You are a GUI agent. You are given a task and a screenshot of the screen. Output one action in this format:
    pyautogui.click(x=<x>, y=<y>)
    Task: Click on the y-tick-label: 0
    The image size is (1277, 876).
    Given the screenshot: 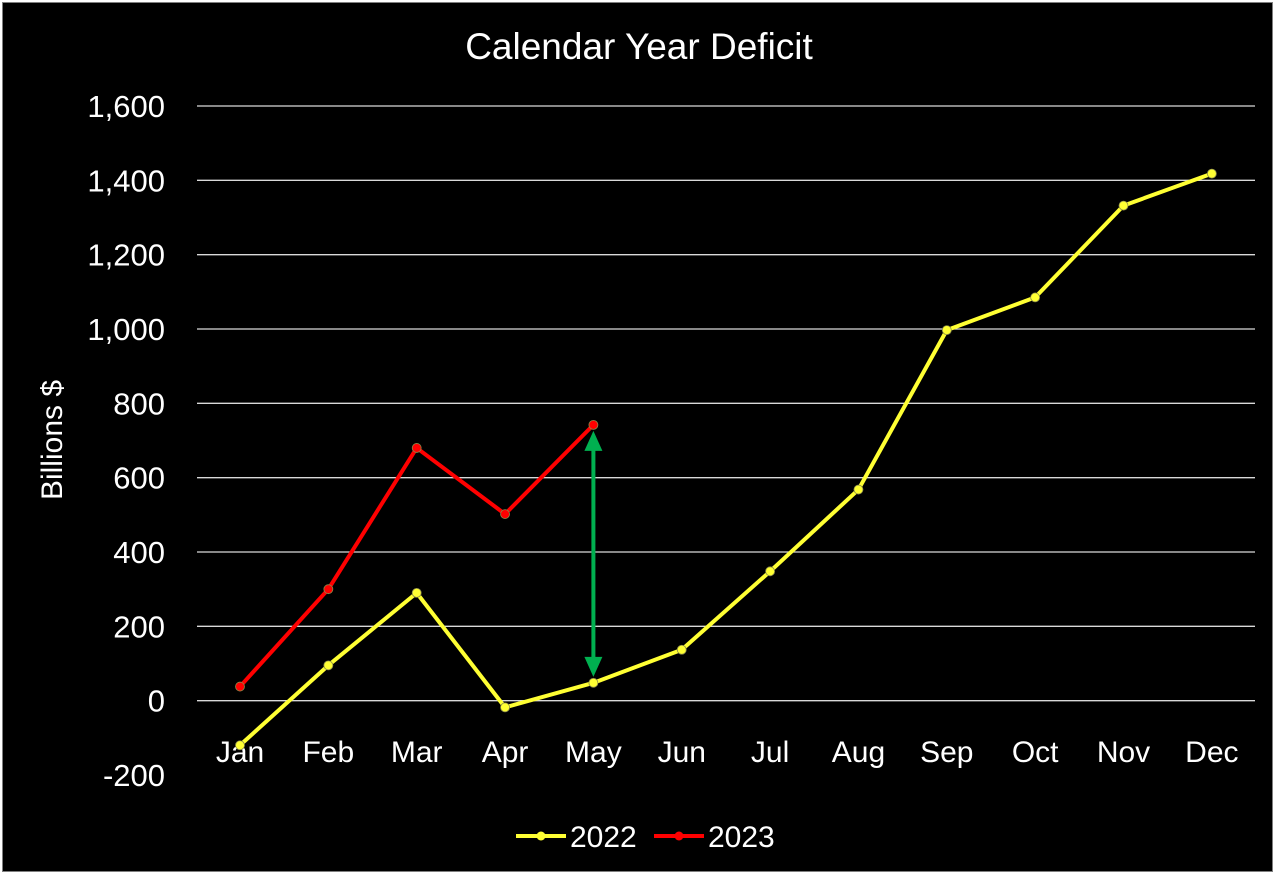 What is the action you would take?
    pyautogui.click(x=156, y=701)
    